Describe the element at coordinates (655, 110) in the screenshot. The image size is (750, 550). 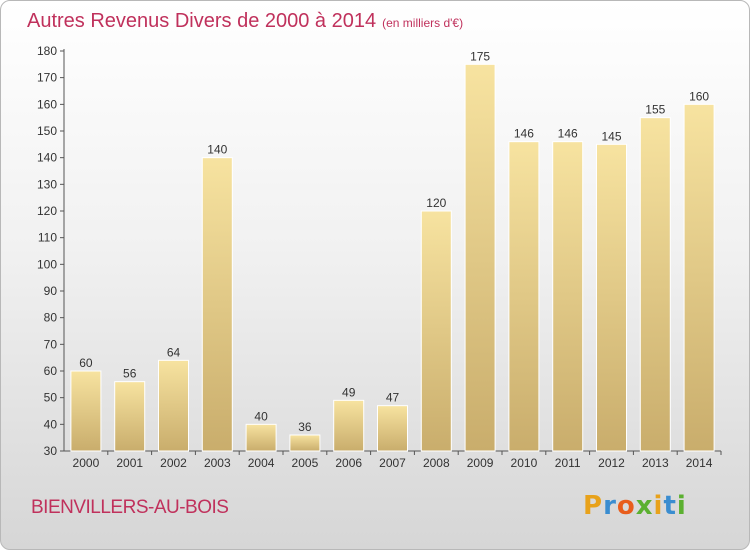
I see `bar-value-label: 155` at that location.